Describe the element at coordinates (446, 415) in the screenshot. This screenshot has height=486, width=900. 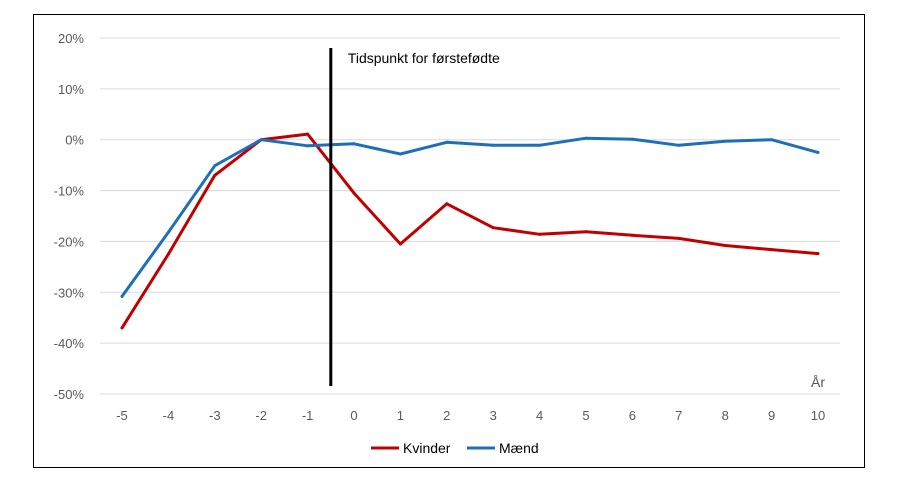
I see `x-tick-label: 2` at that location.